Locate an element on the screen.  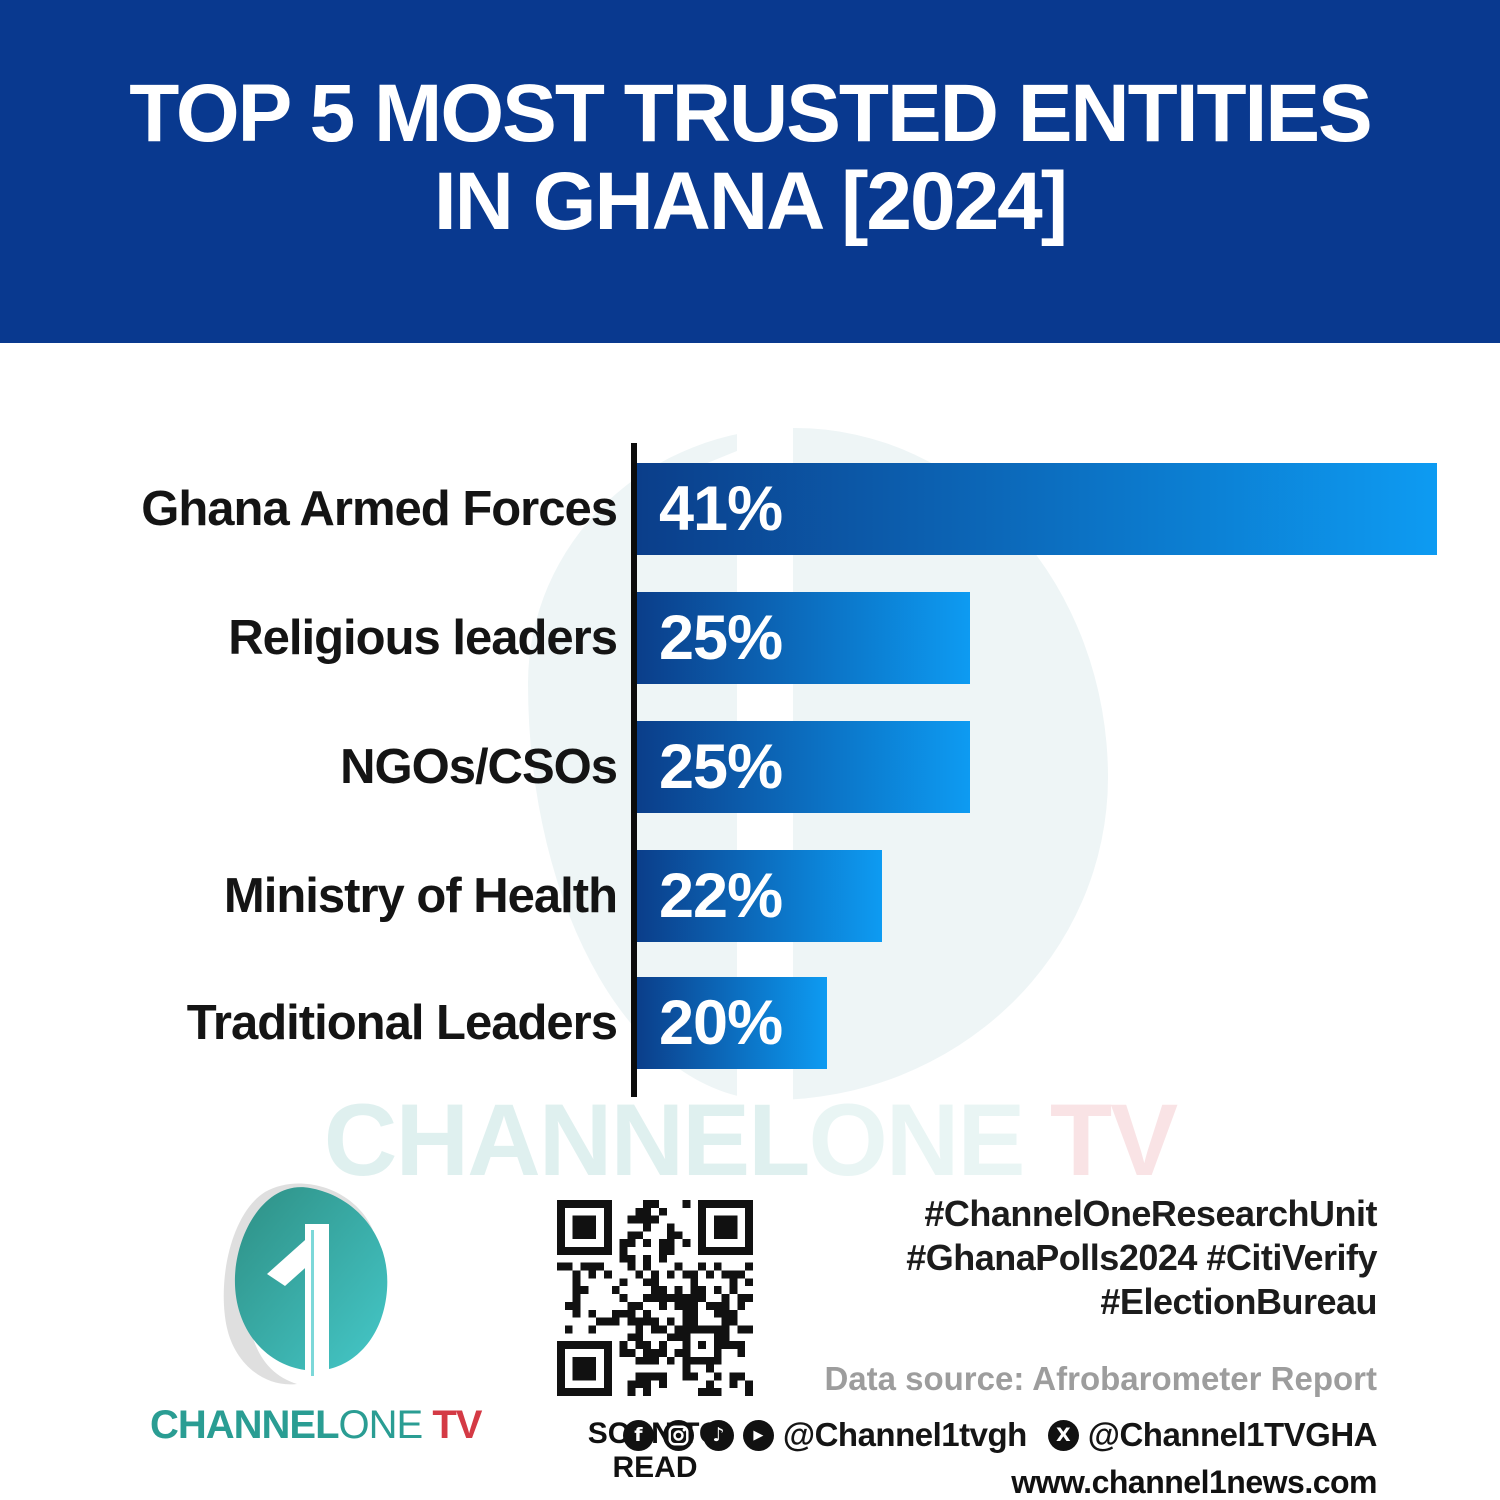
website-url: www.channel1news.com is located at coordinates (1194, 1482).